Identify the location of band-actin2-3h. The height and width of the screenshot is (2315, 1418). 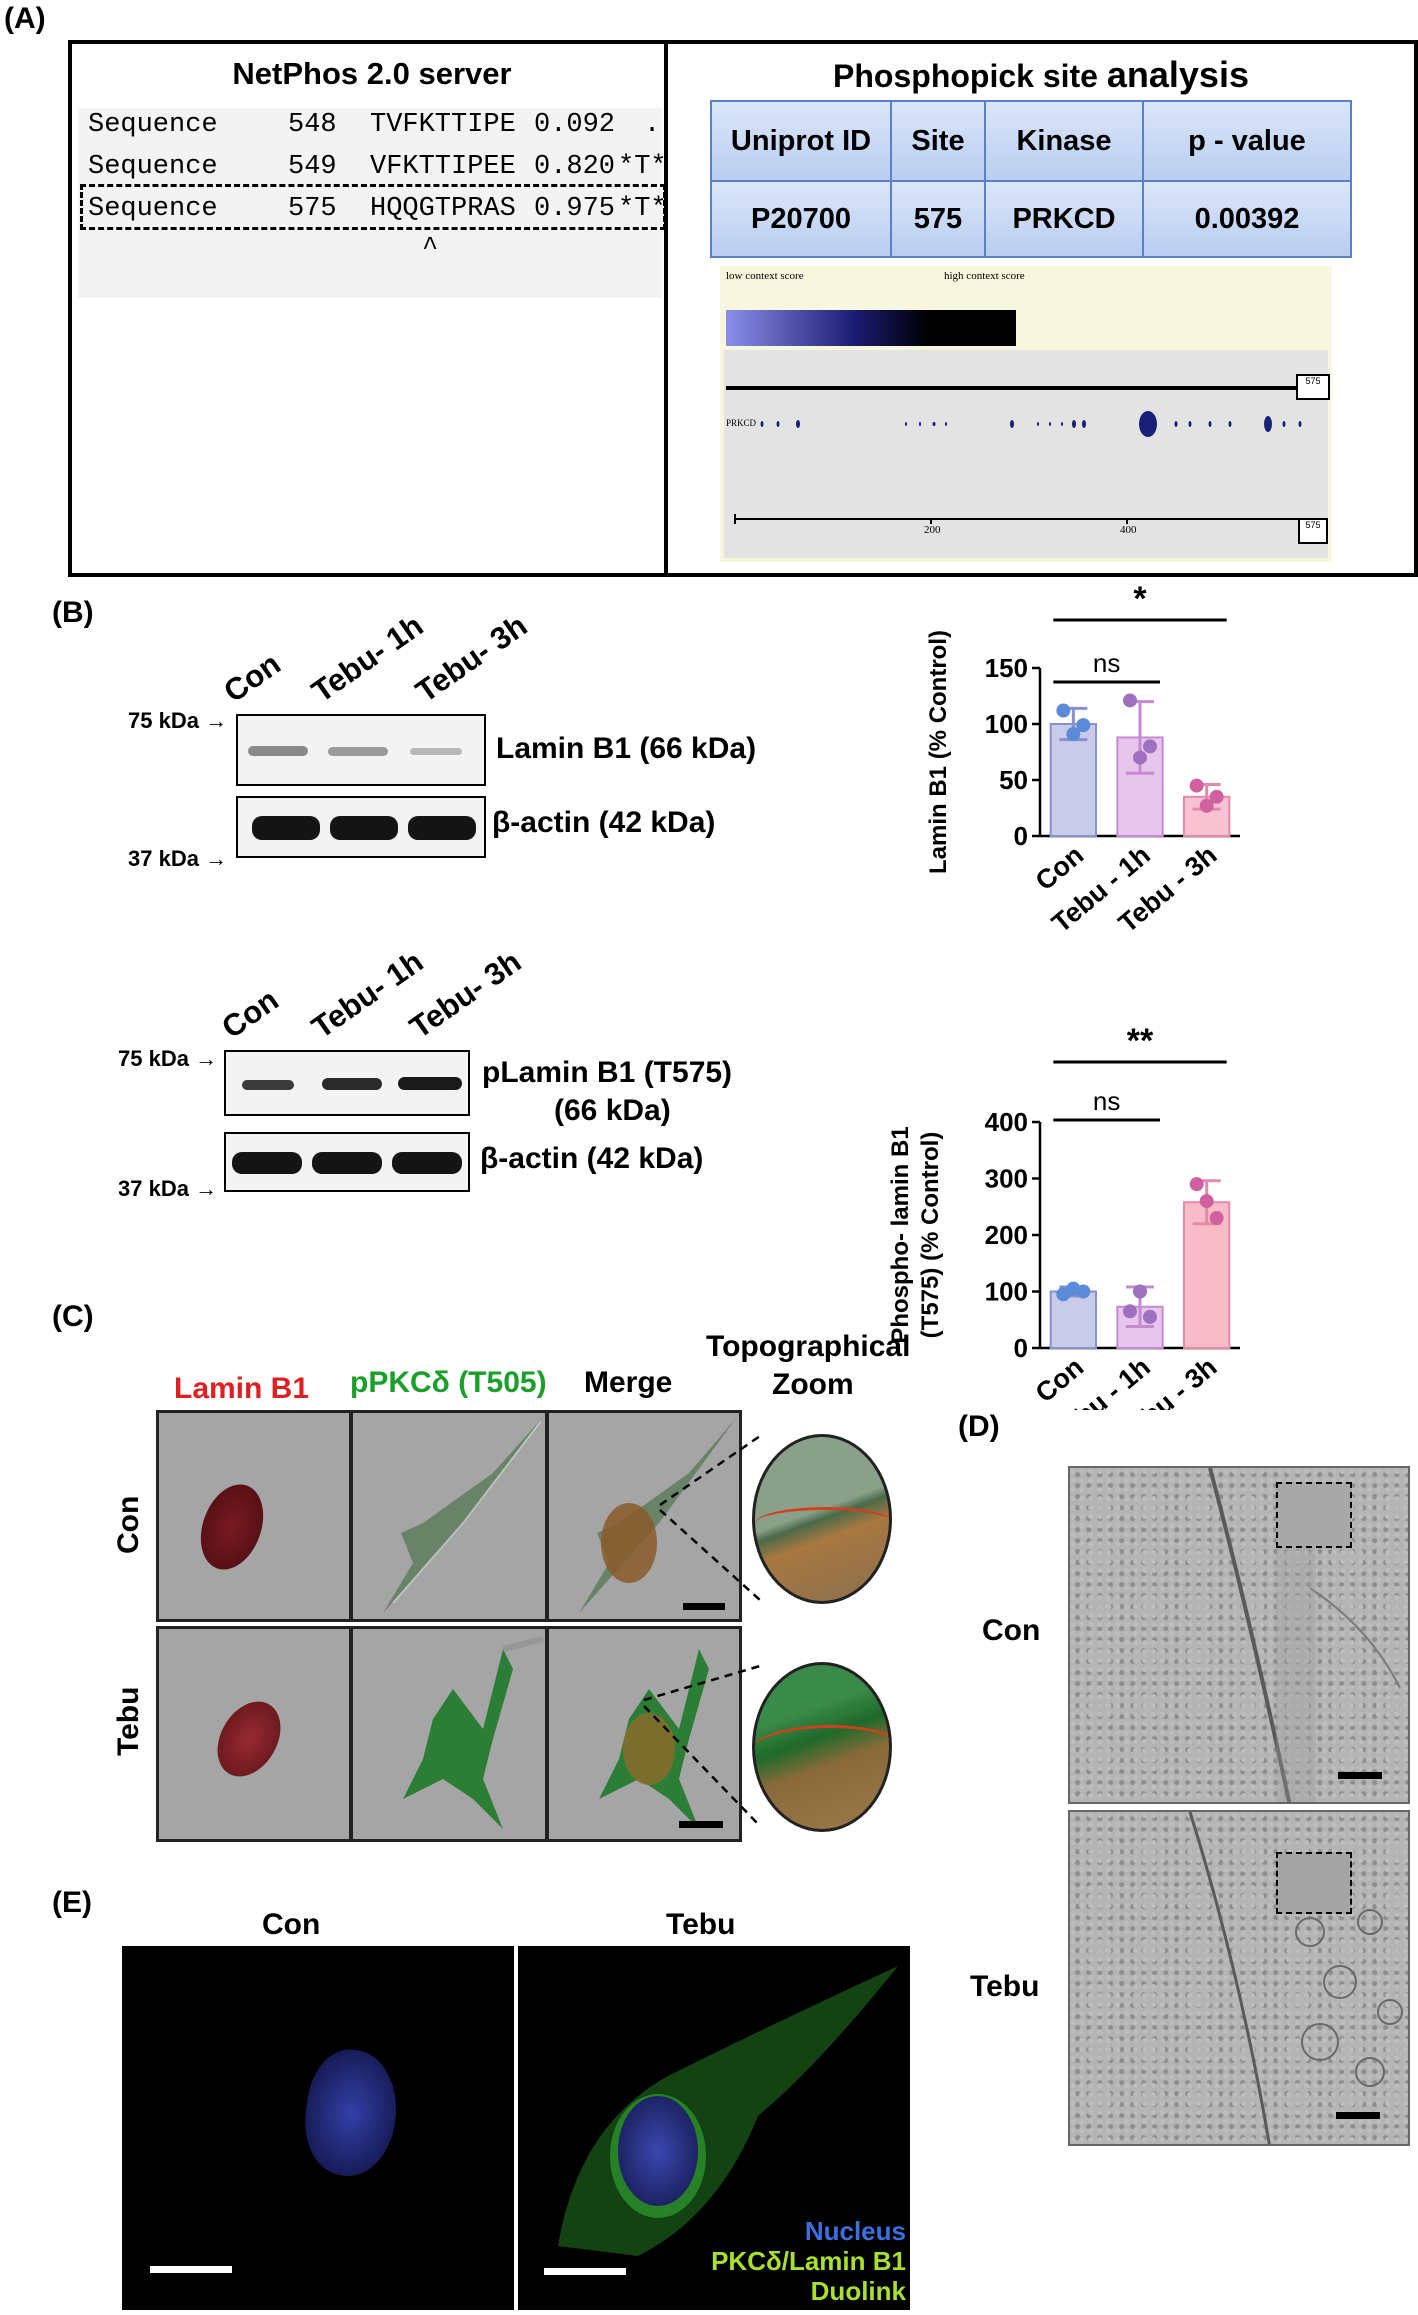
(427, 1163).